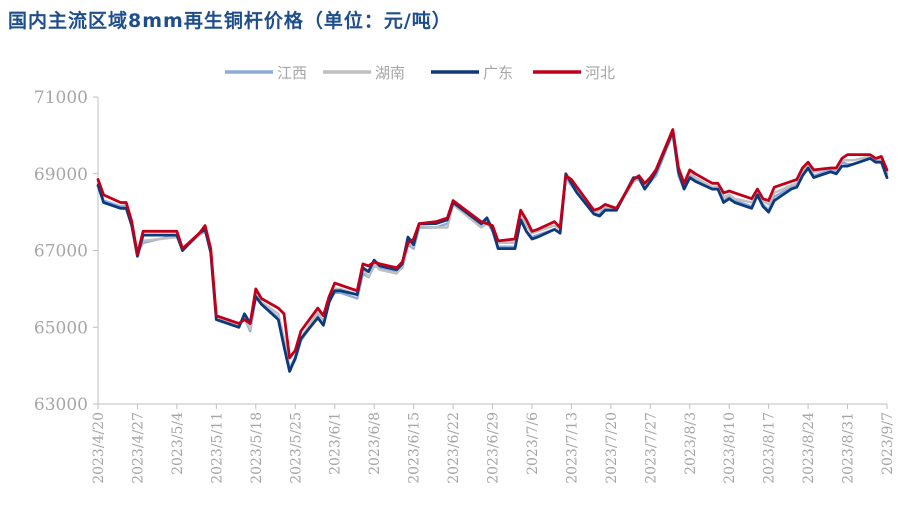  Describe the element at coordinates (61, 328) in the screenshot. I see `y-tick-label: 65000` at that location.